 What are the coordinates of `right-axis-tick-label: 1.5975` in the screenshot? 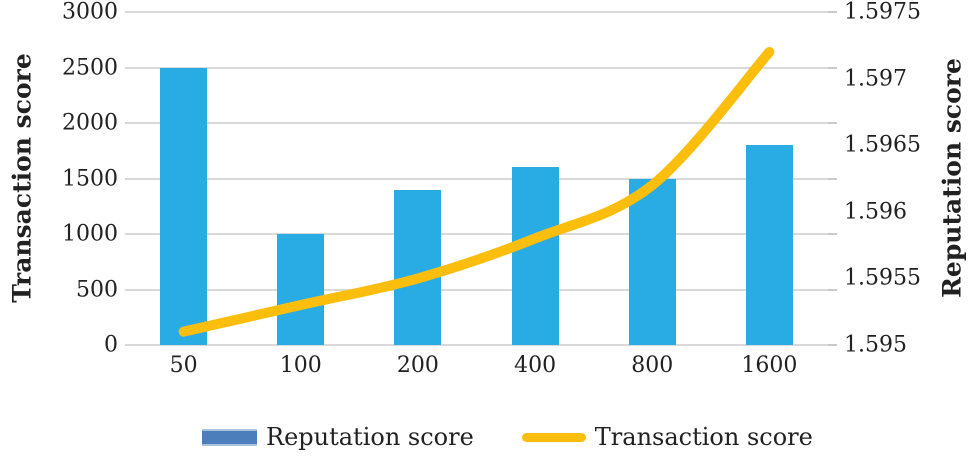 It's located at (882, 12).